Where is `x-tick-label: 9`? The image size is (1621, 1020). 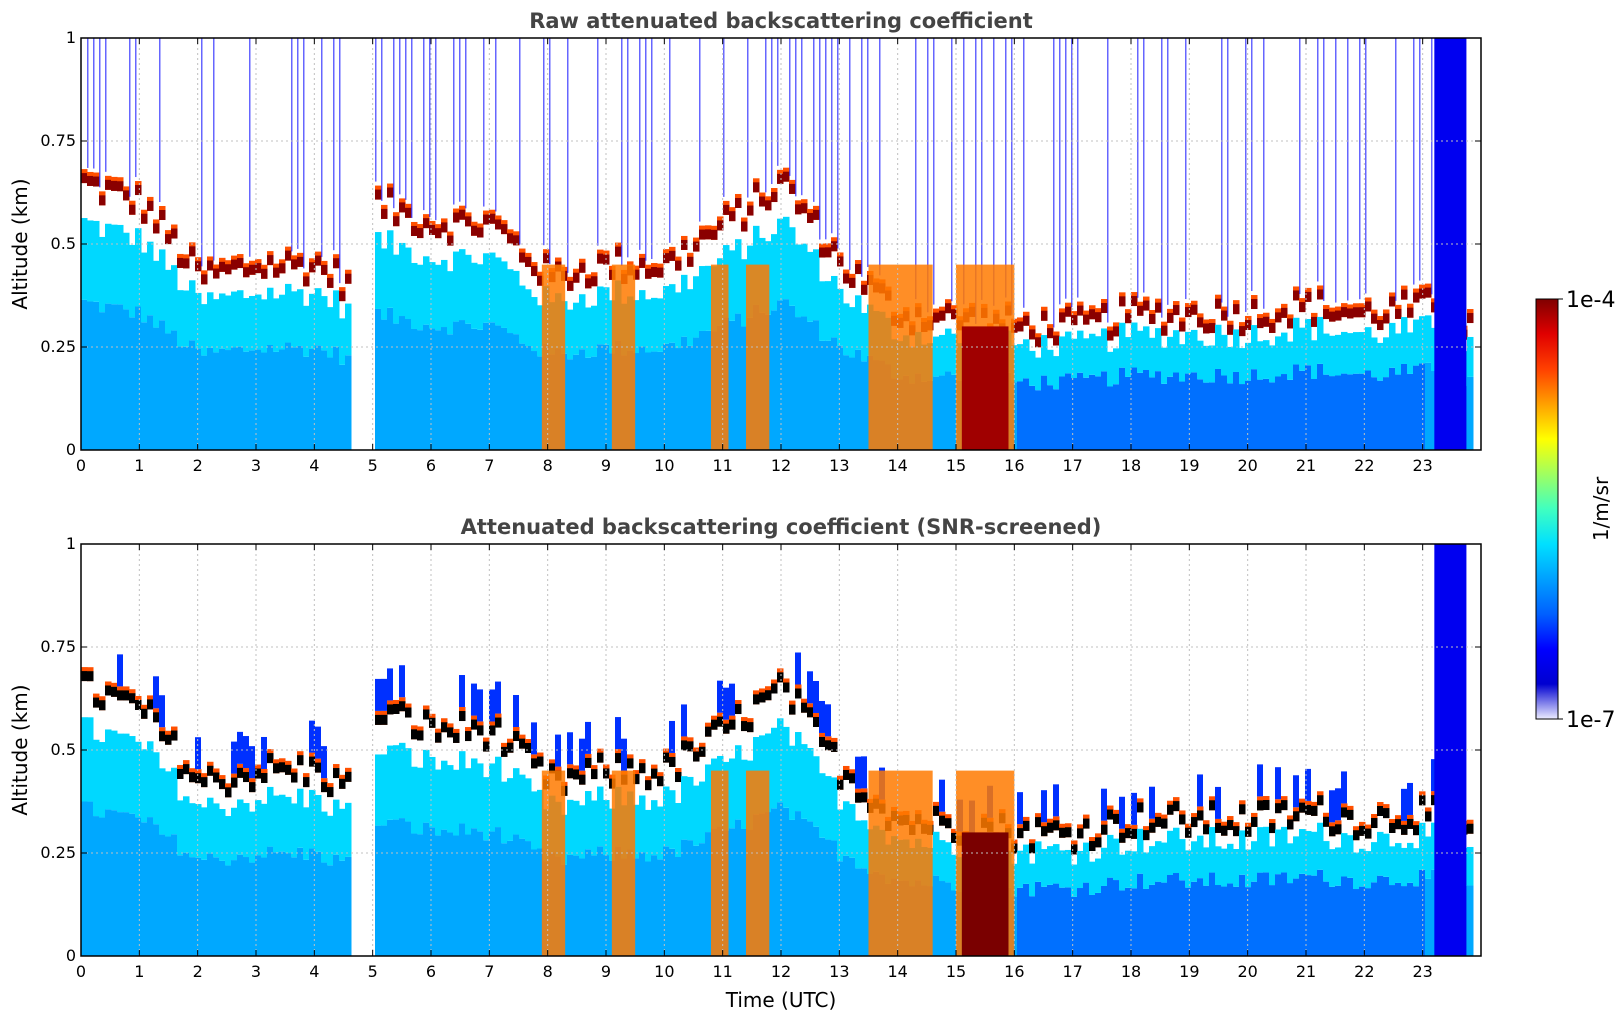 x-tick-label: 9 is located at coordinates (606, 971).